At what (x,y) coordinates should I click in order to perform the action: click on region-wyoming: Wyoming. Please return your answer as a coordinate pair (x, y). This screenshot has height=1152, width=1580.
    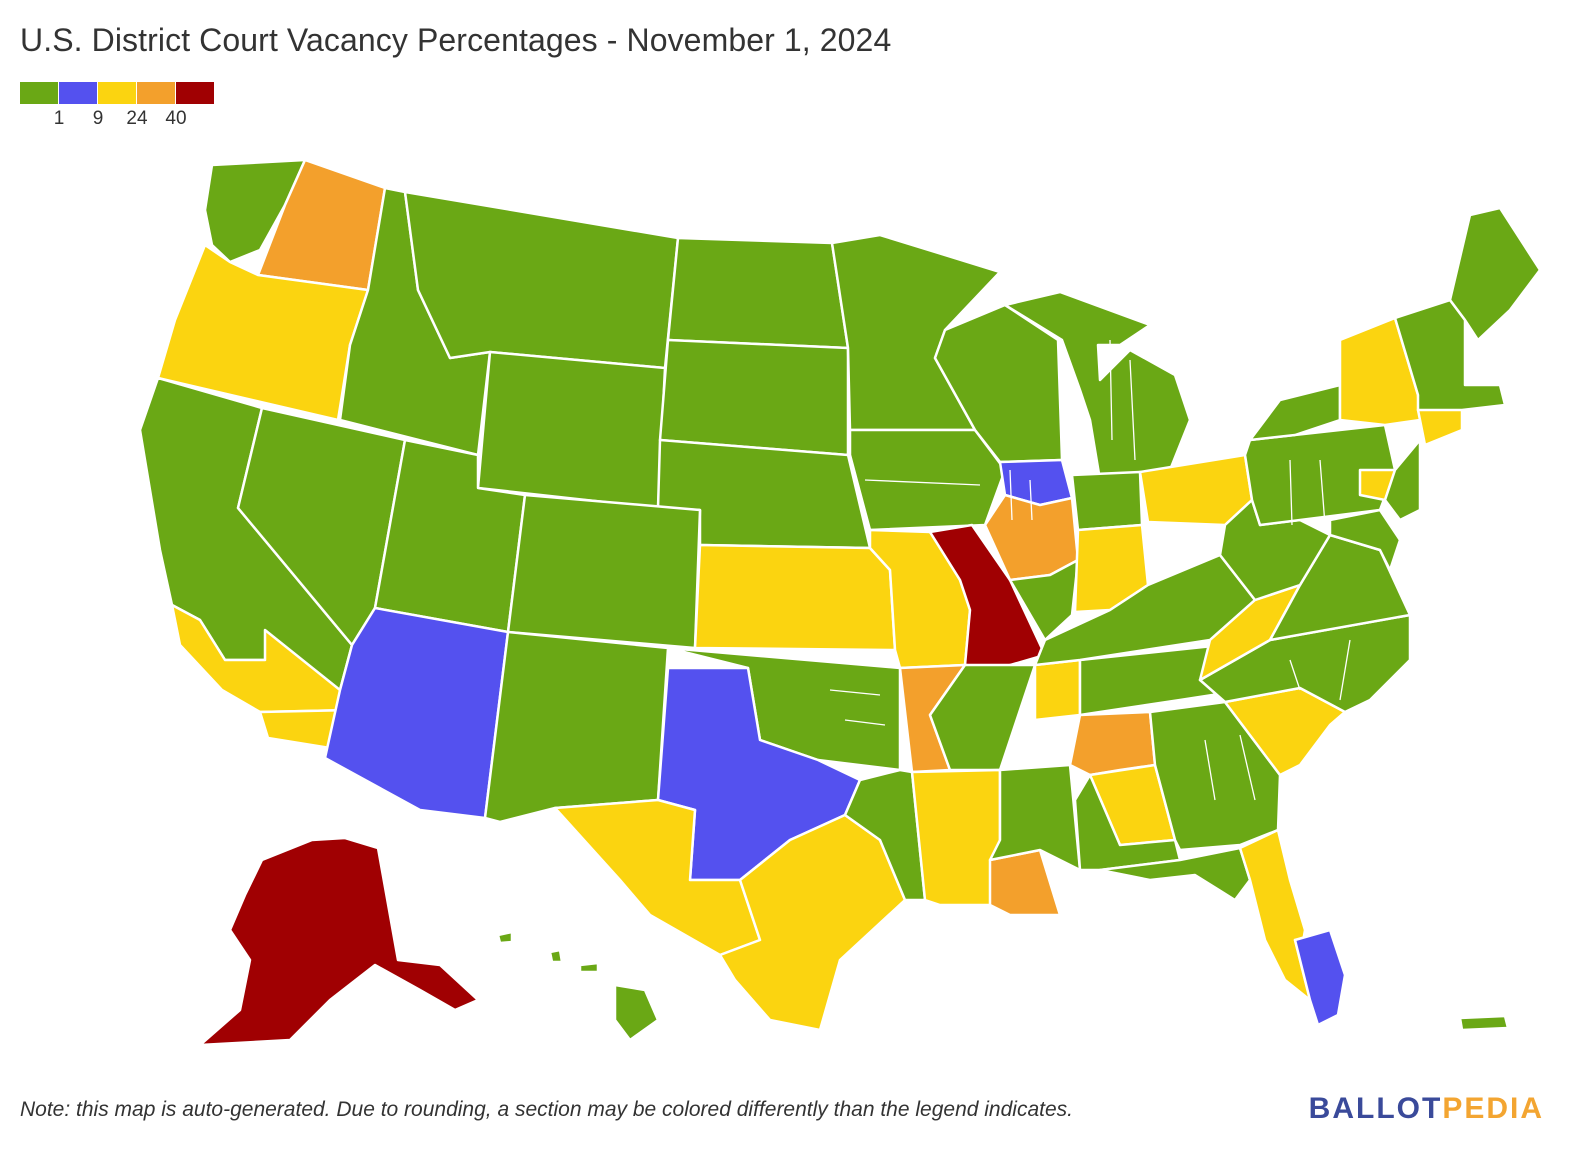
    Looking at the image, I should click on (571, 430).